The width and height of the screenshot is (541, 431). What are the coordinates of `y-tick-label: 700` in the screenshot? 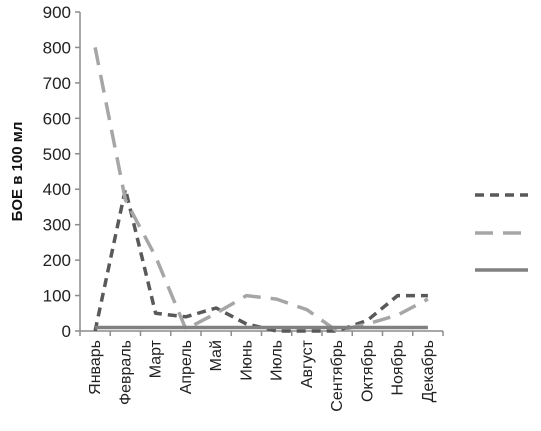 It's located at (57, 83).